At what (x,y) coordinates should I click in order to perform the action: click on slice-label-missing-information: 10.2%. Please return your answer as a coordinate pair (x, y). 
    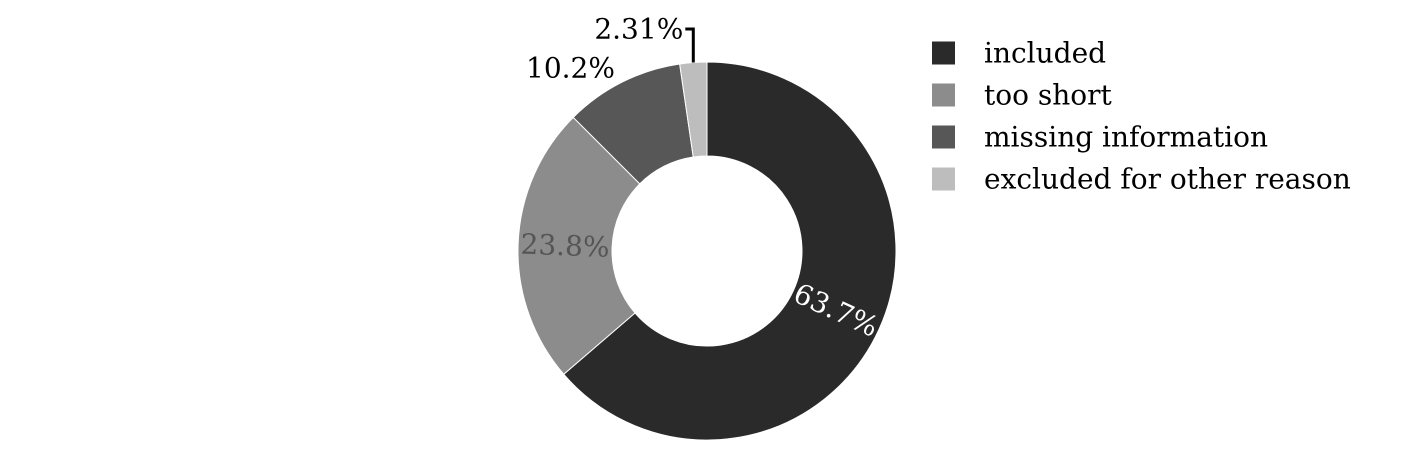
    Looking at the image, I should click on (570, 67).